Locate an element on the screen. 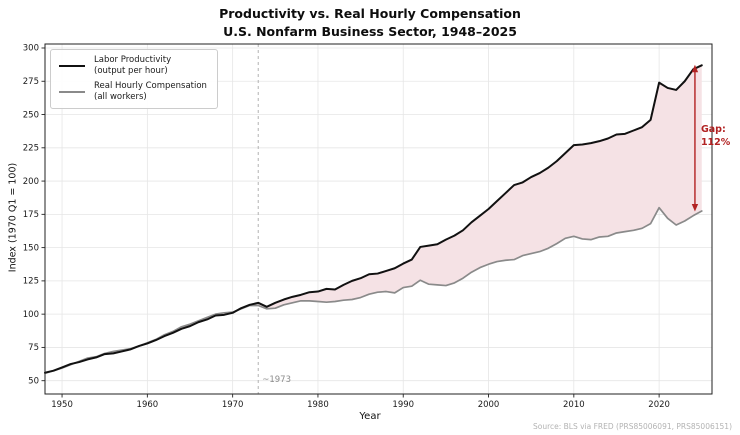 The image size is (740, 435). y-tick-label: 300 is located at coordinates (31, 49).